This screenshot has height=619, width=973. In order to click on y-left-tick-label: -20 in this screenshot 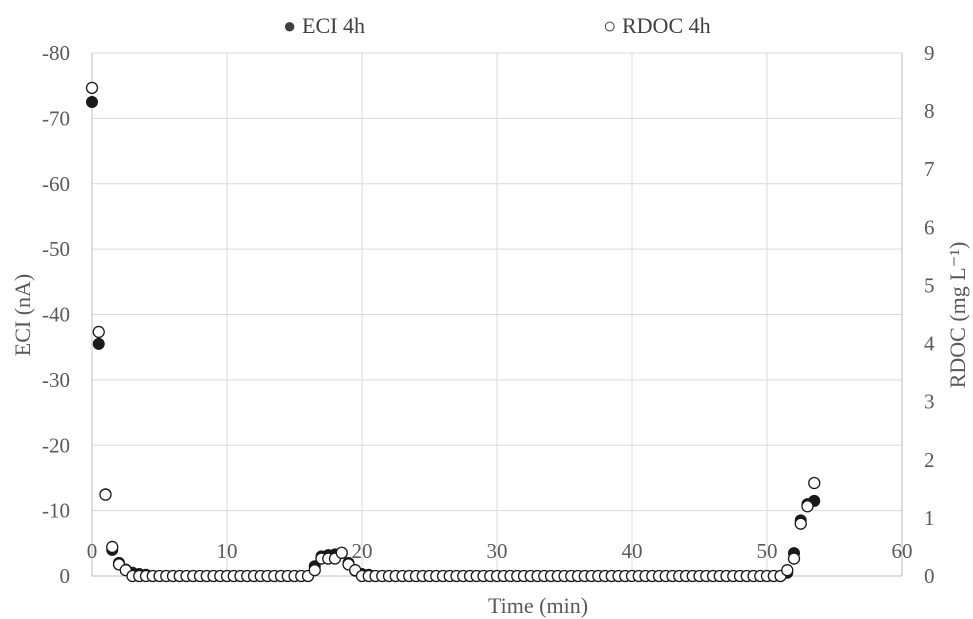, I will do `click(56, 445)`.